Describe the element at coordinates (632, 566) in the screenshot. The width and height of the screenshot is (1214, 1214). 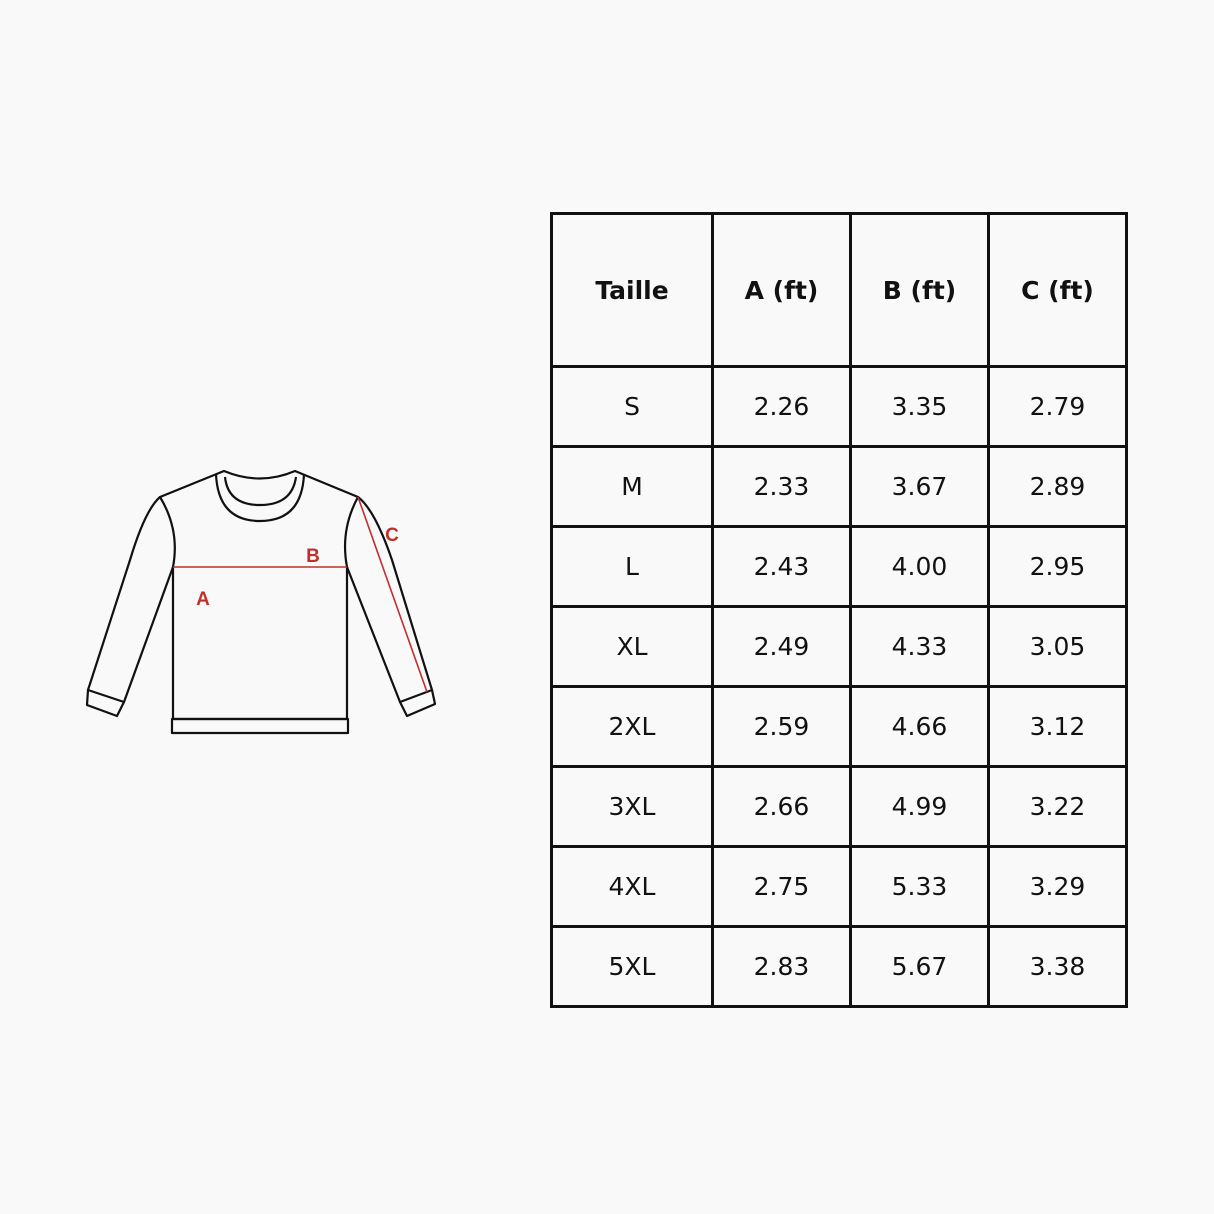
I see `size-cell: L` at that location.